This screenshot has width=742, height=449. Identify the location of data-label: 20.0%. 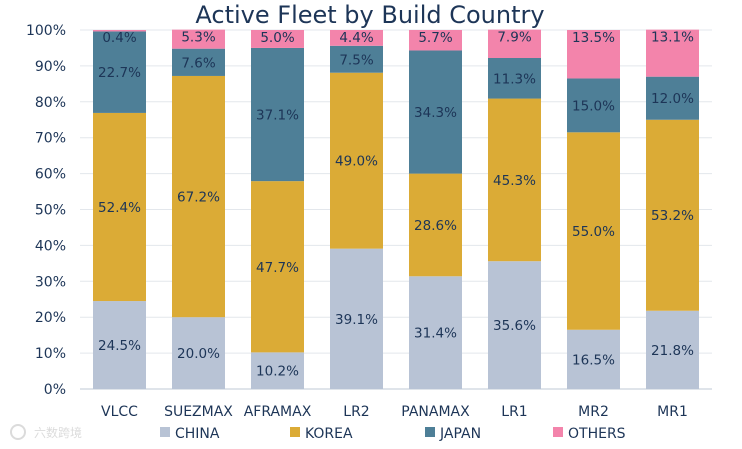
(198, 354).